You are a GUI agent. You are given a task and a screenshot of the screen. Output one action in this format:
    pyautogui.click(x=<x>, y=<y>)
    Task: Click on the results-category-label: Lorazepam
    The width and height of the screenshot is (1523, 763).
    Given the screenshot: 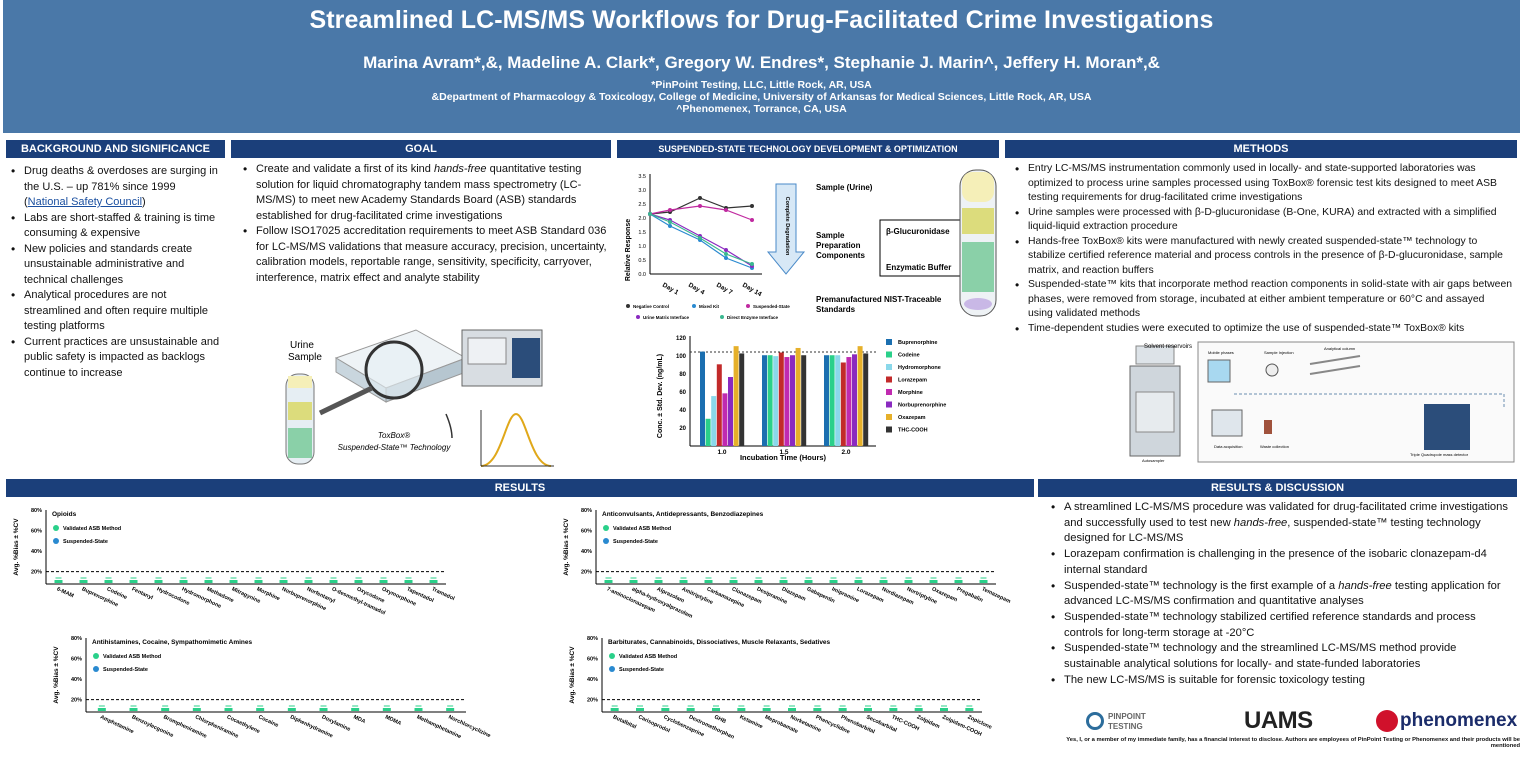 What is the action you would take?
    pyautogui.click(x=870, y=595)
    